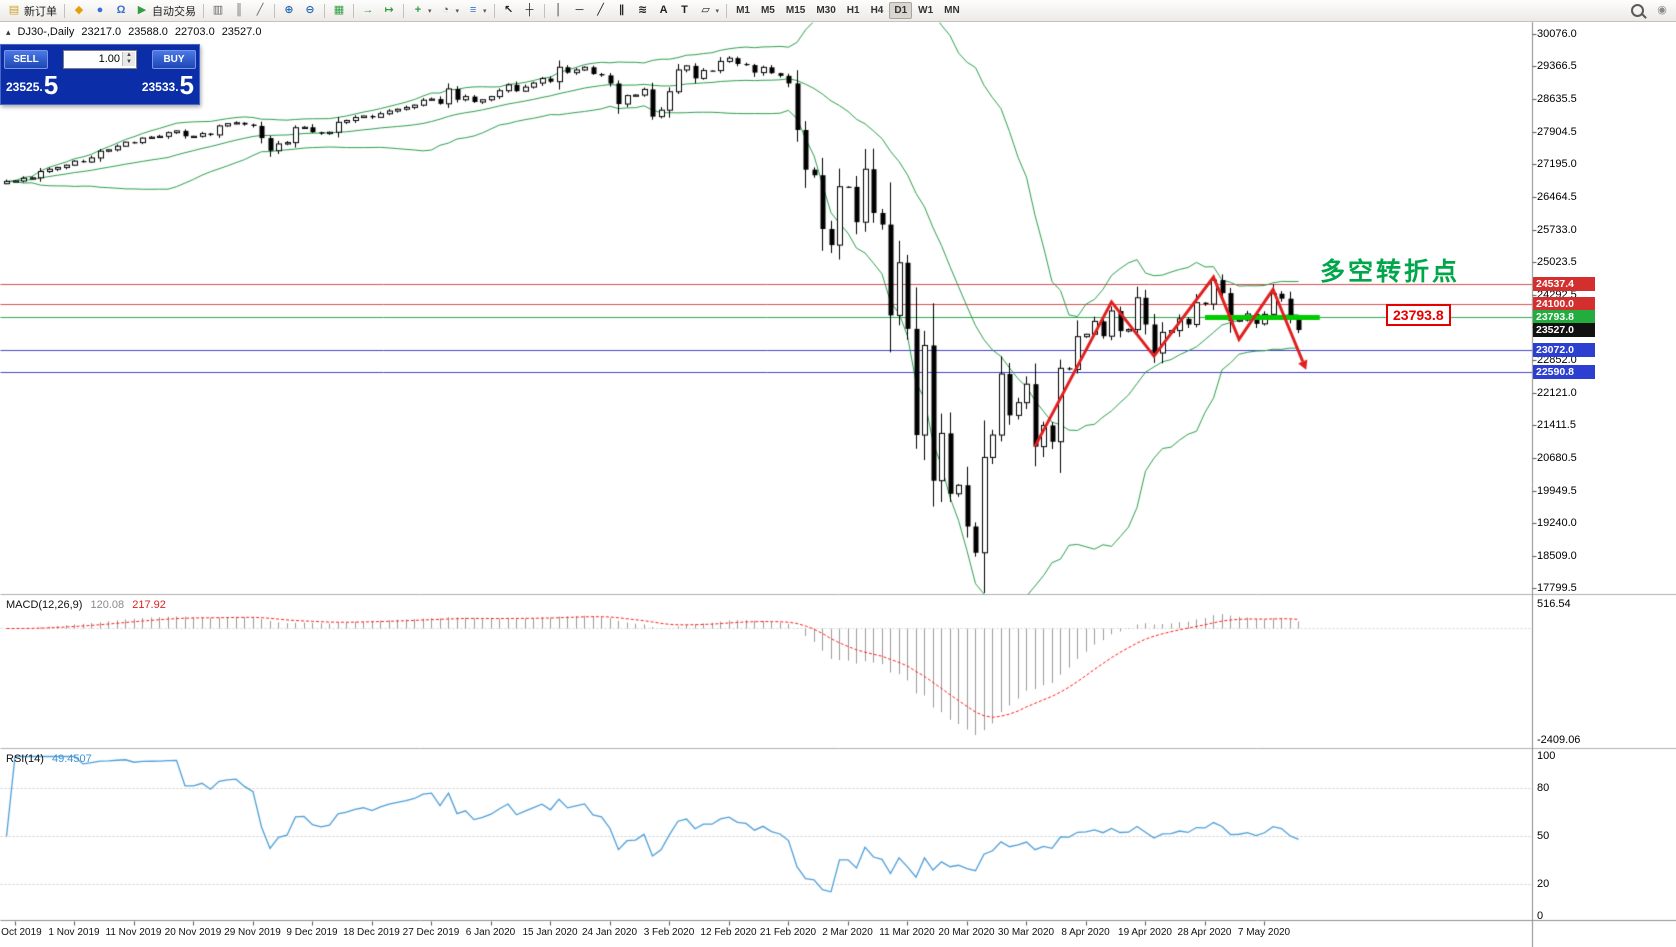 The image size is (1676, 947). Describe the element at coordinates (160, 87) in the screenshot. I see `buy-price-main: 23533.` at that location.